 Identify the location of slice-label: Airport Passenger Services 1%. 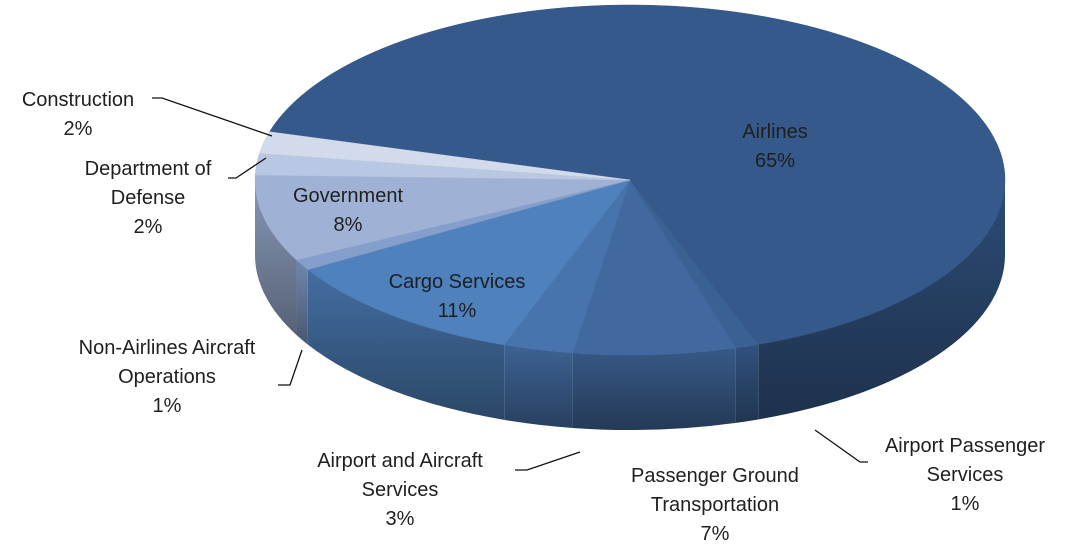
(965, 475).